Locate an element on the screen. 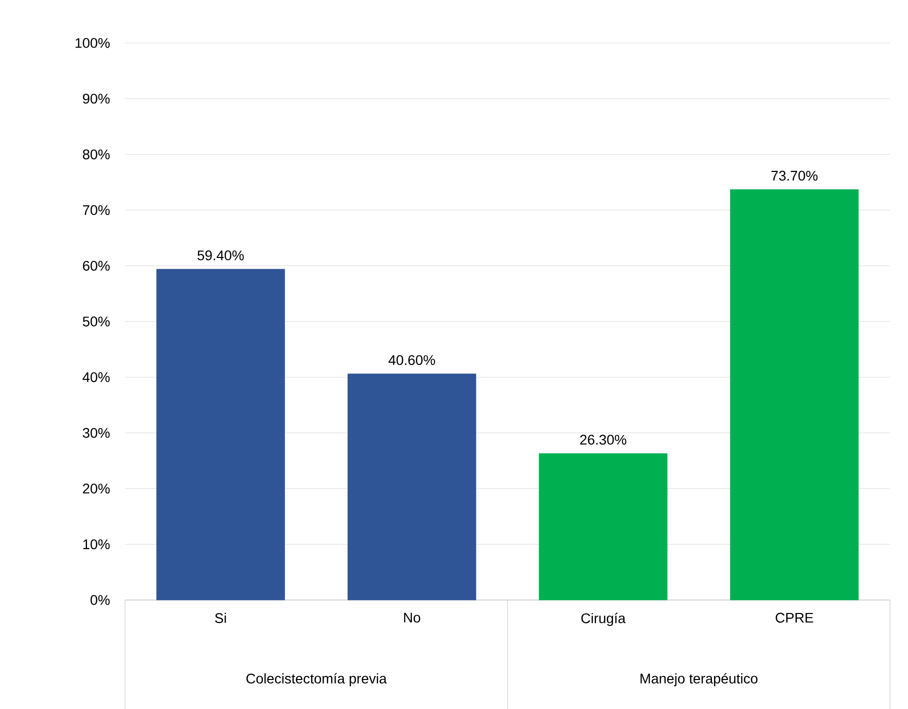 This screenshot has width=908, height=709. y-tick-label: 60% is located at coordinates (96, 265).